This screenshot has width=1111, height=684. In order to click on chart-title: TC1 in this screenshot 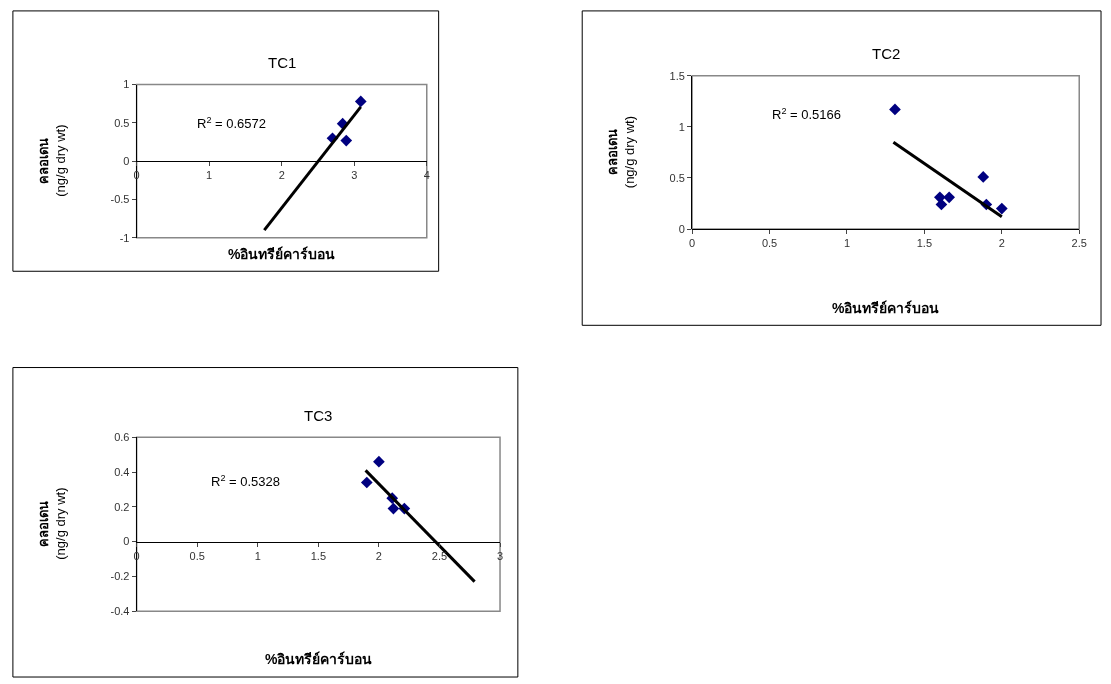, I will do `click(282, 62)`.